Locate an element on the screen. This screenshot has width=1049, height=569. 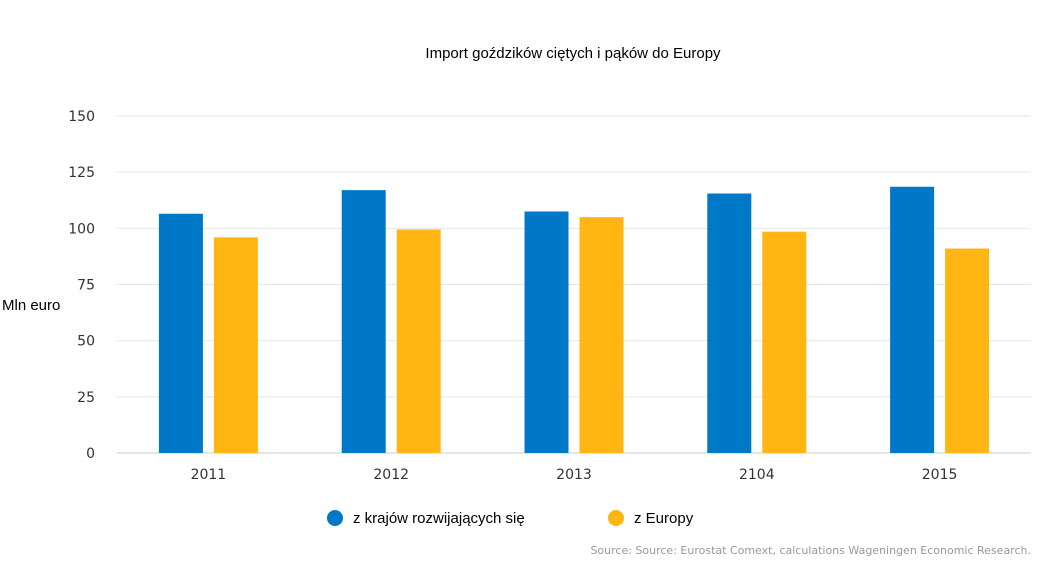
bar-developing-2011 is located at coordinates (180, 333).